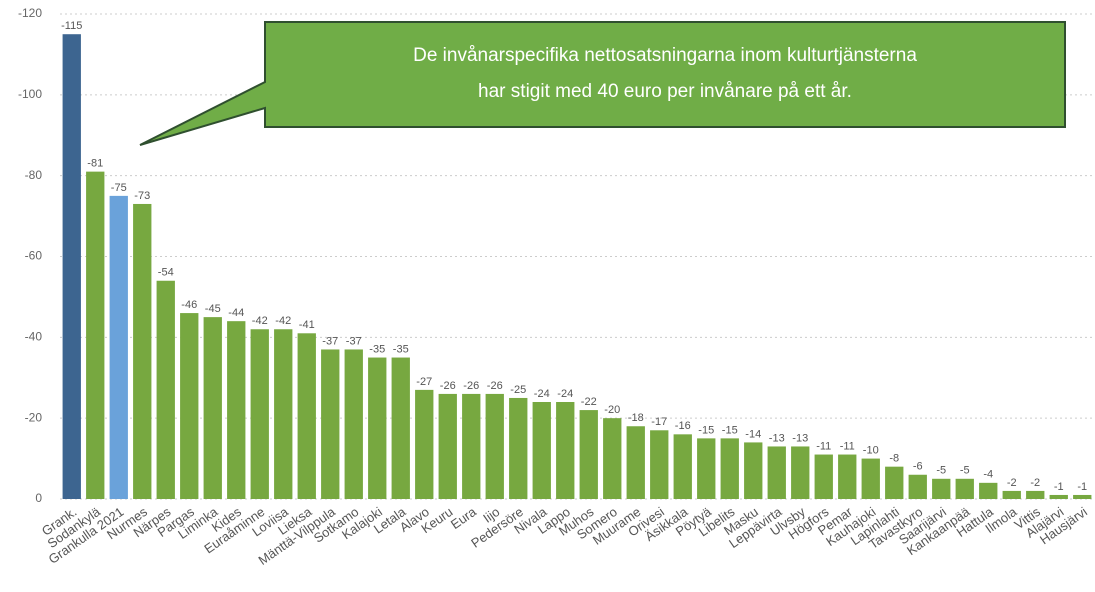 This screenshot has width=1095, height=592. I want to click on value-label: -44, so click(236, 313).